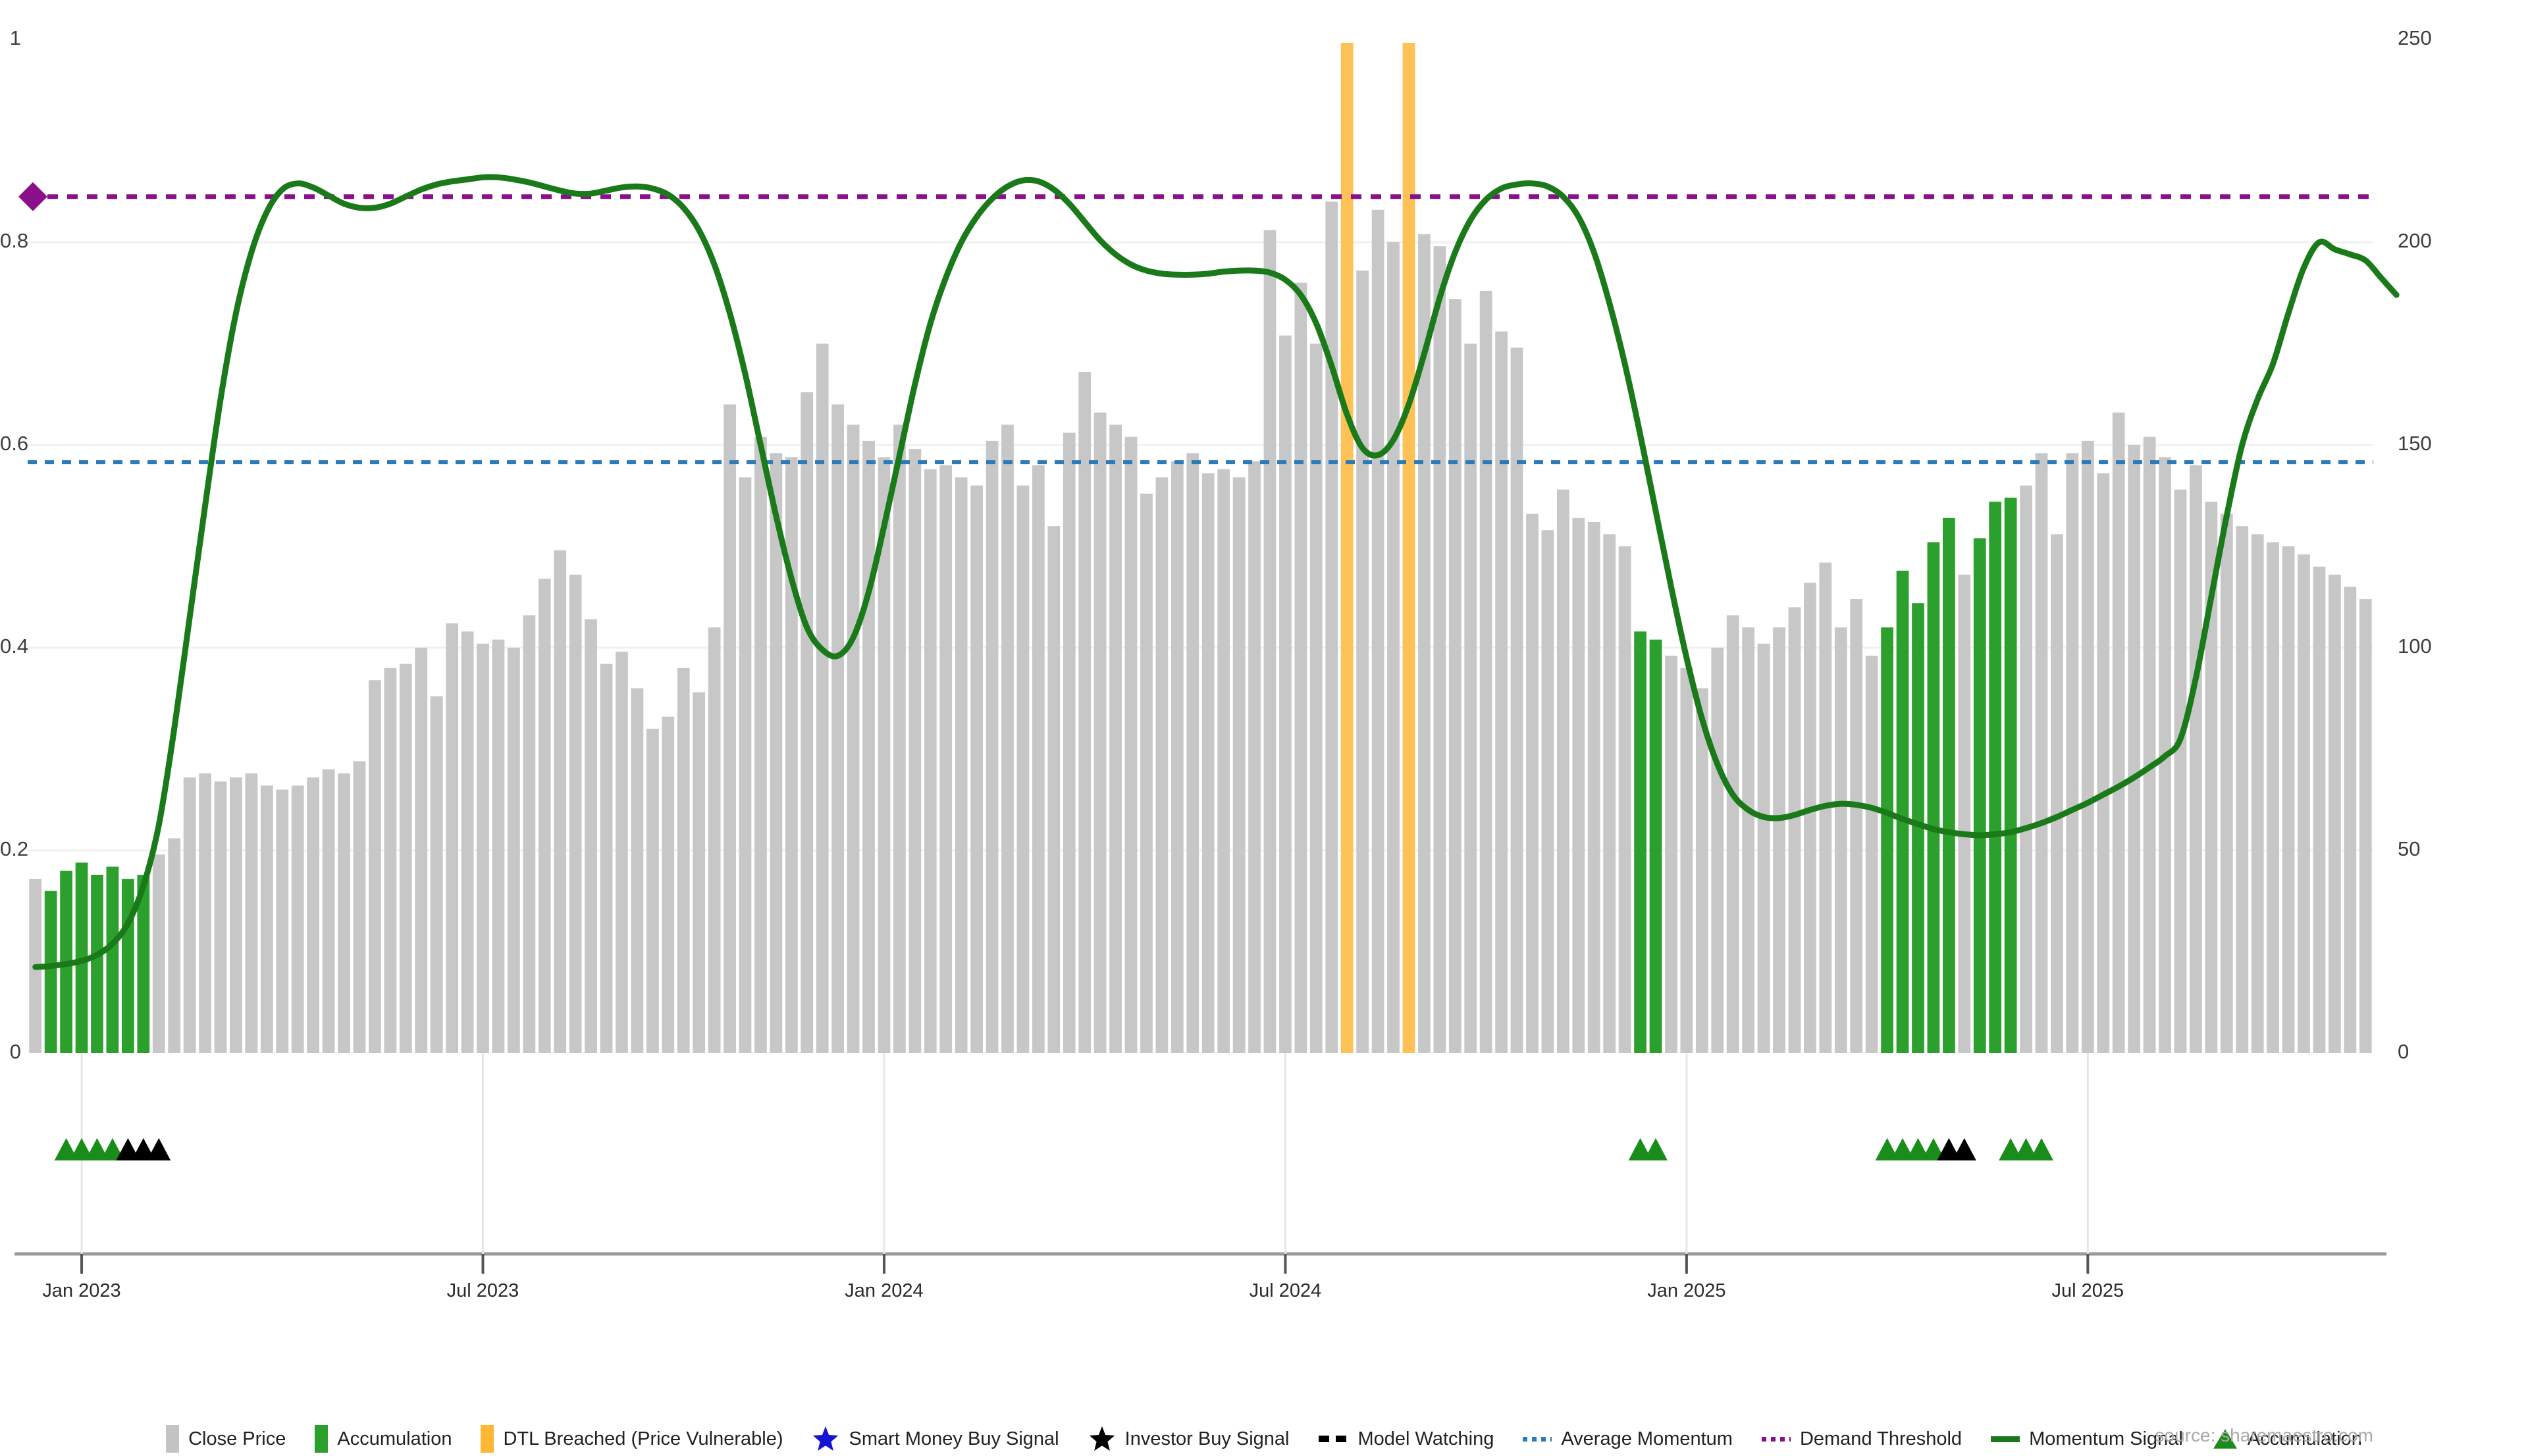 The image size is (2528, 1456). Describe the element at coordinates (632, 1439) in the screenshot. I see `legend-dtl-breached: DTL Breached (Price Vulnerable)` at that location.